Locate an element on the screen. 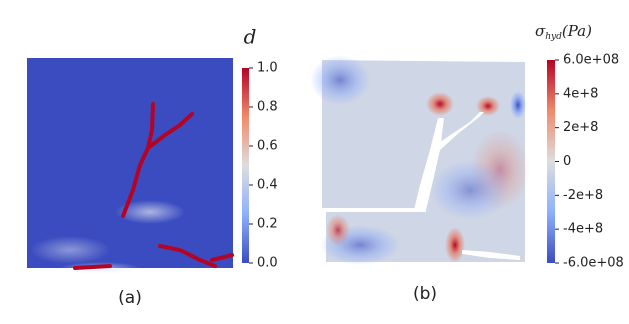 The image size is (629, 324). panel-caption: (b) is located at coordinates (425, 294).